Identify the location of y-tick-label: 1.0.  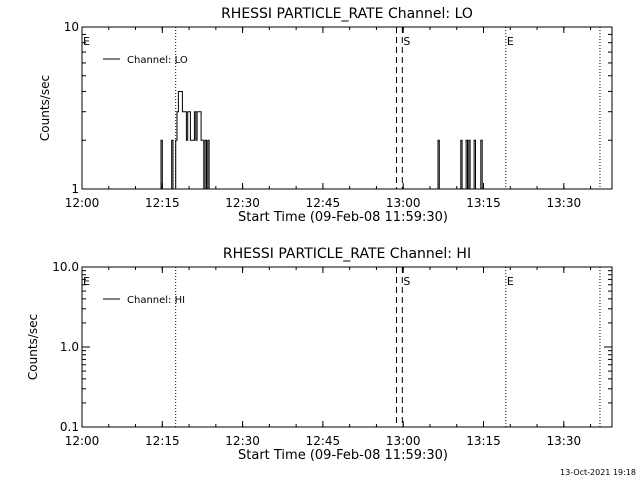
(69, 347).